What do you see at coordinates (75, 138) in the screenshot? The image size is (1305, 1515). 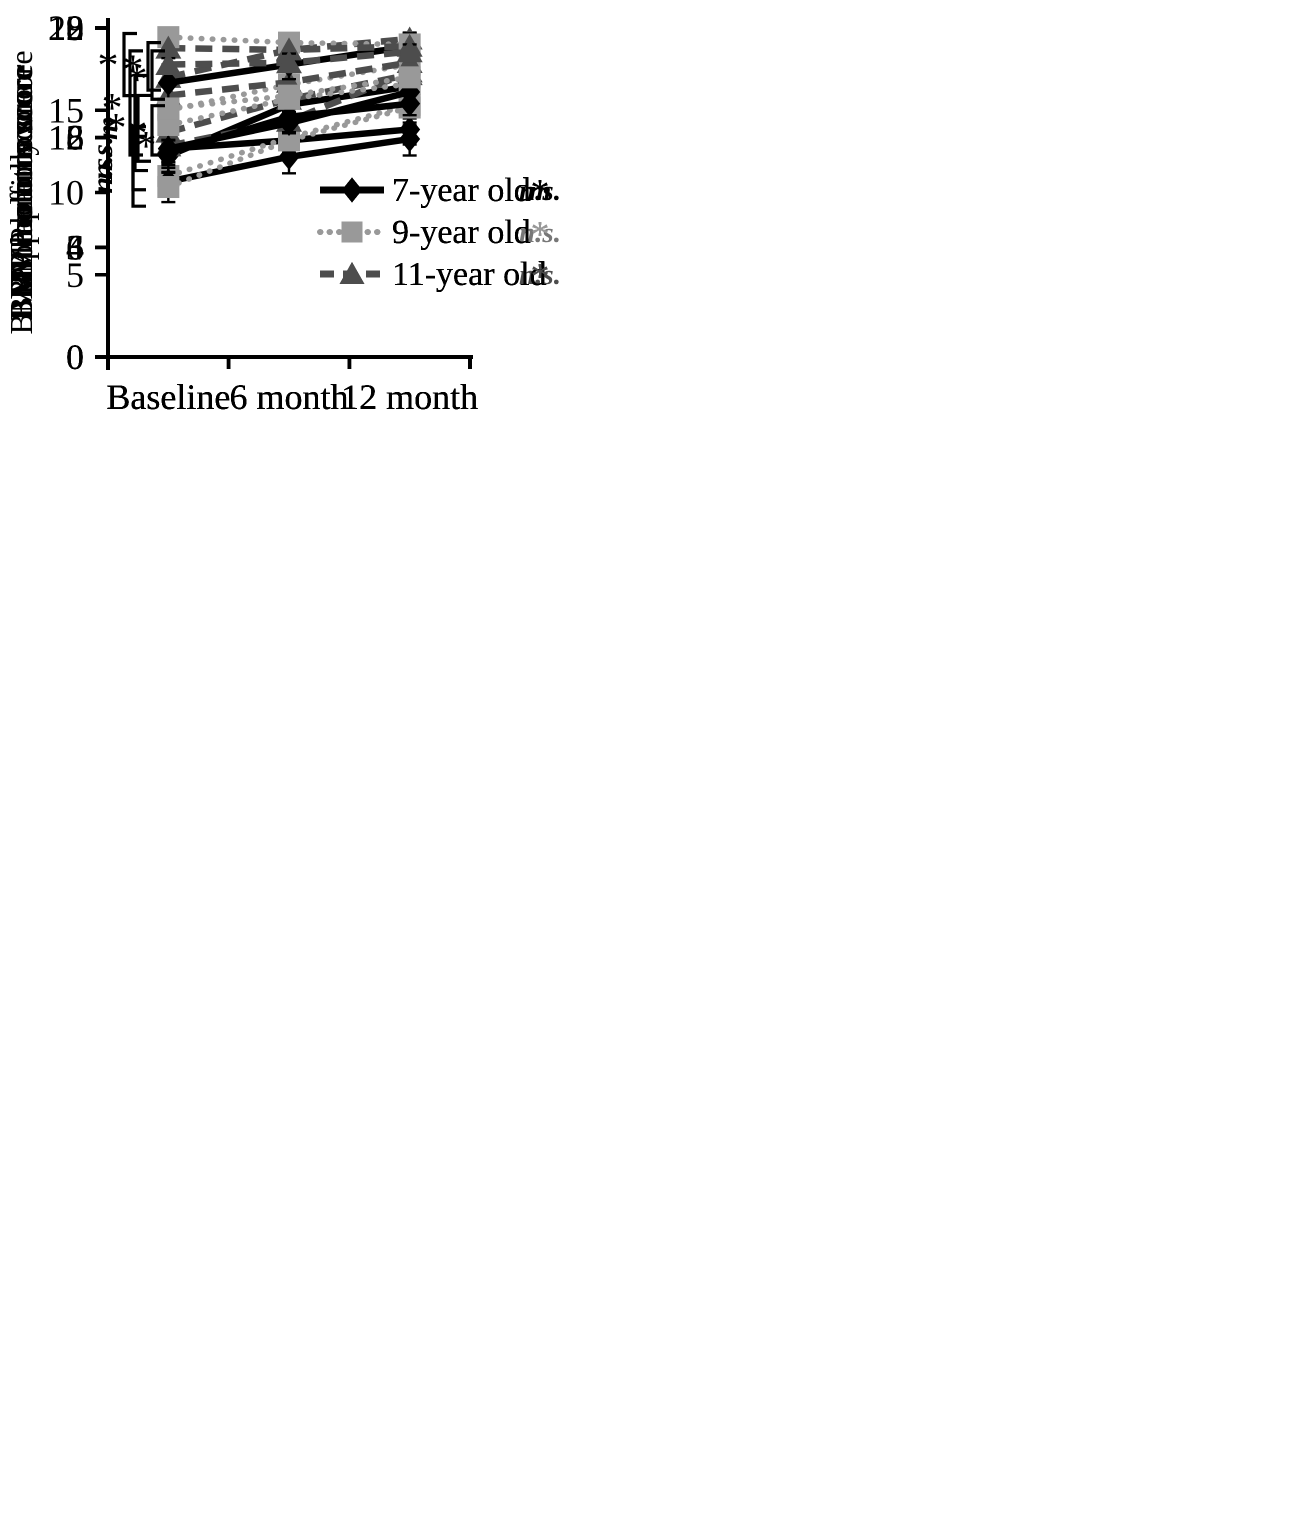 I see `y-tick-label: 8` at bounding box center [75, 138].